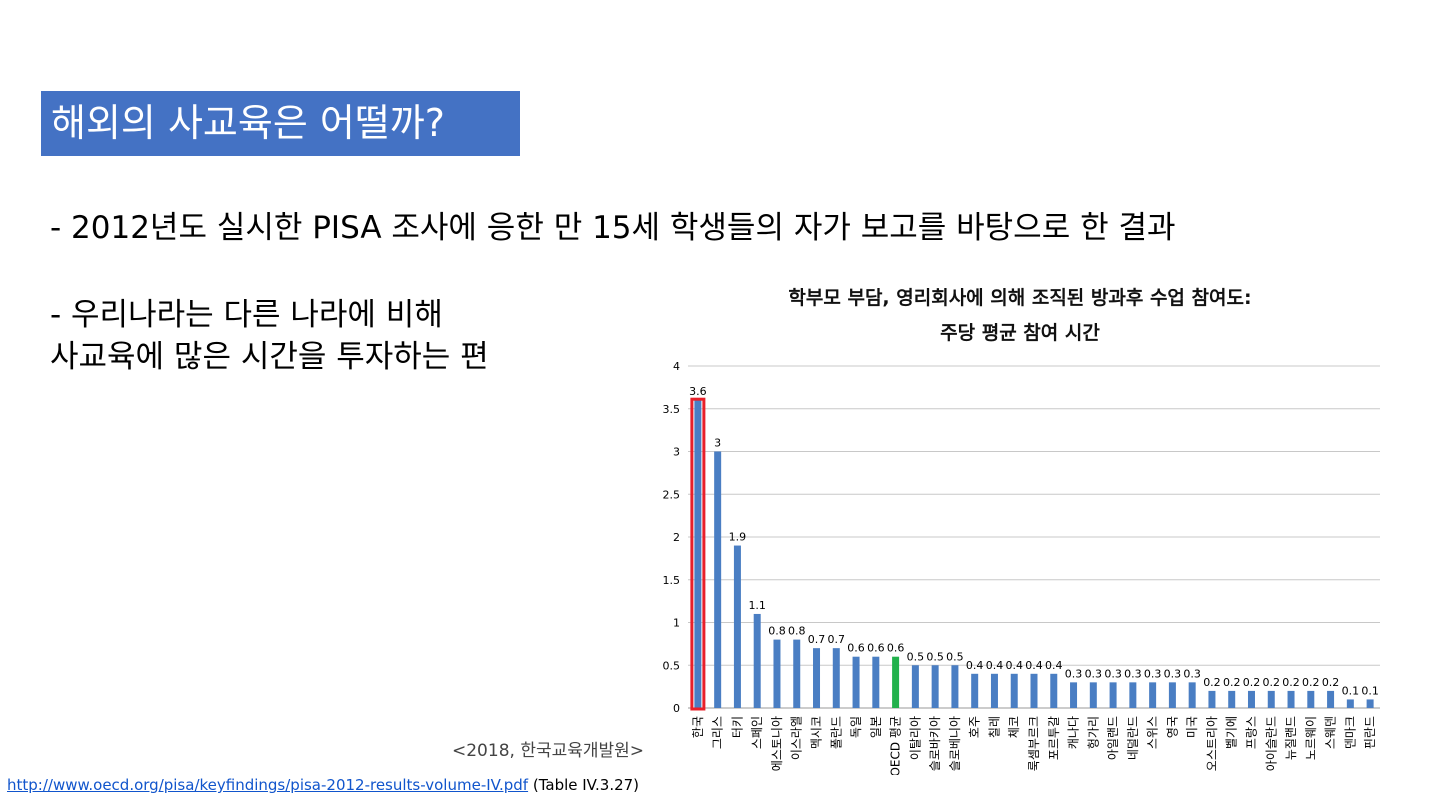 The height and width of the screenshot is (811, 1440). I want to click on category-label: 이스라엘, so click(797, 738).